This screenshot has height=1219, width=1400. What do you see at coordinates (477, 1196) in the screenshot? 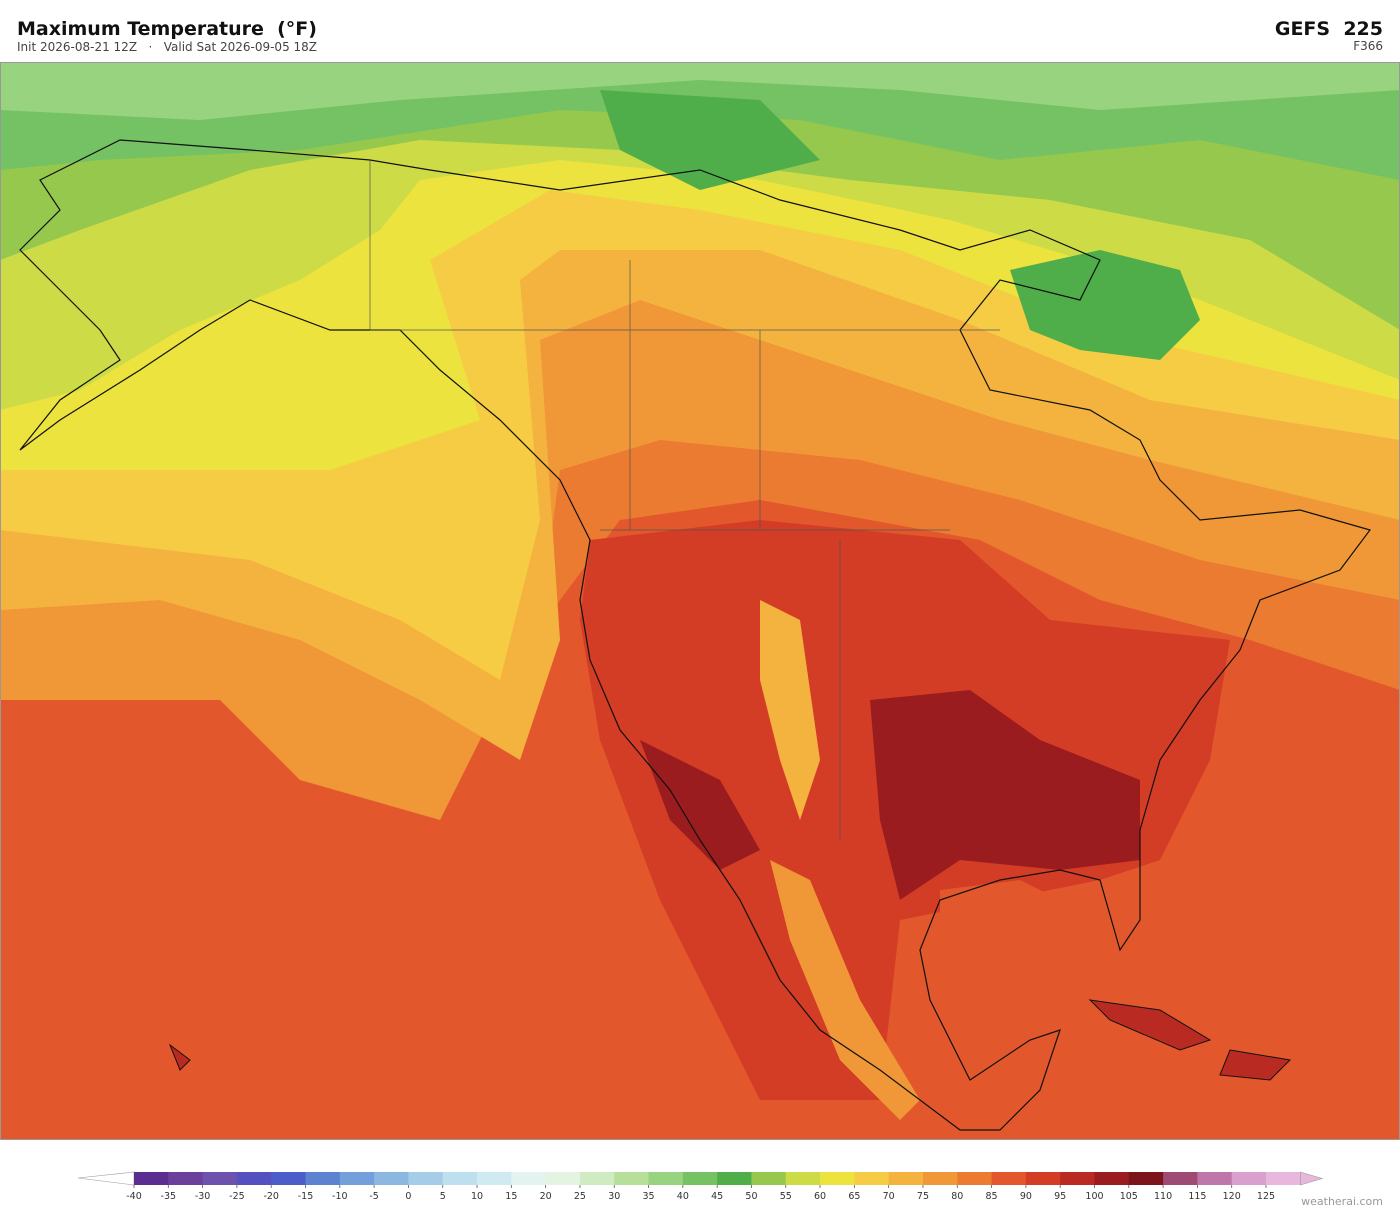
I see `colorbar-tick-label: 10` at bounding box center [477, 1196].